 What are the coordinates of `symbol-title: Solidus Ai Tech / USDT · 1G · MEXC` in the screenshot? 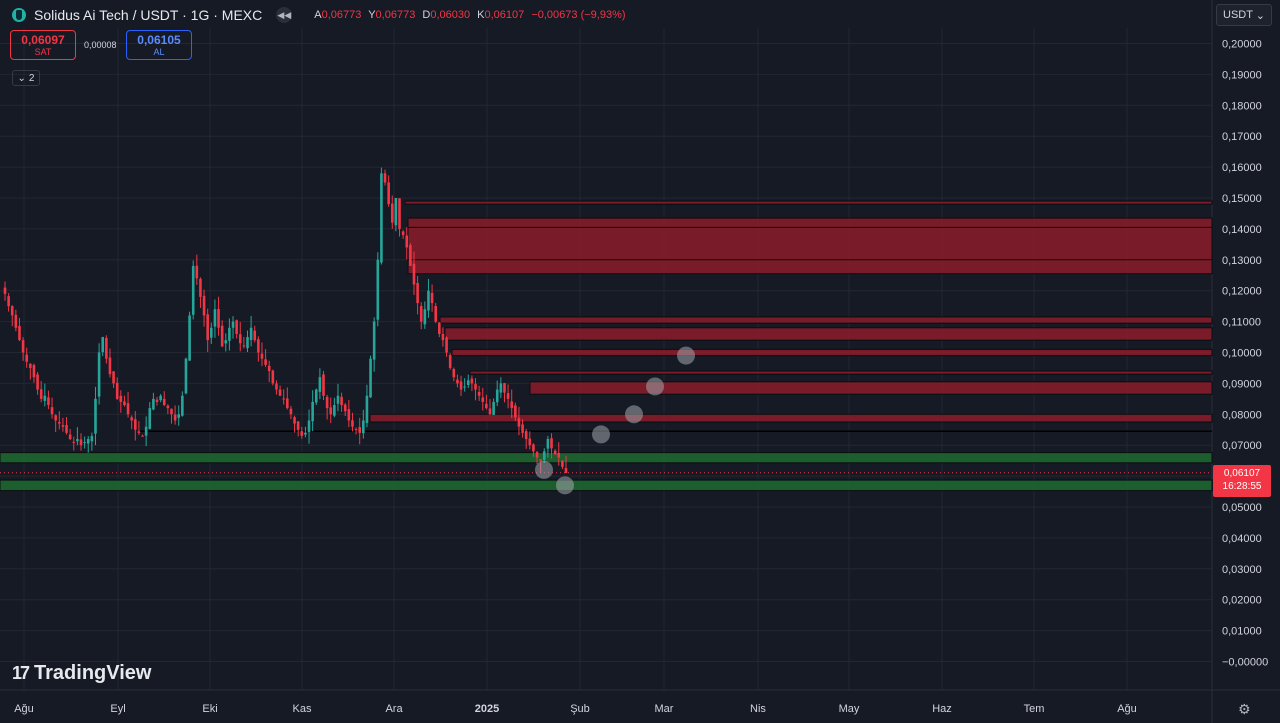 It's located at (148, 15).